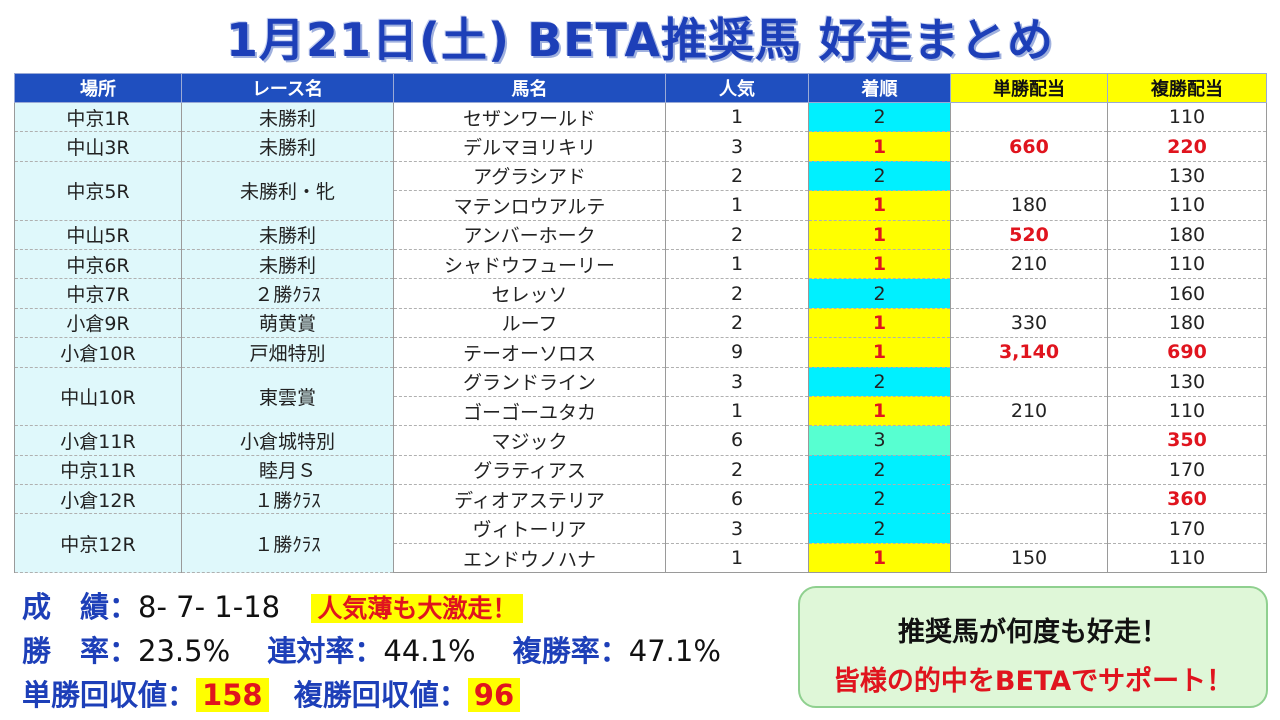  I want to click on table-row: 中京1R 未勝利 セザンワールド 1 2 110, so click(640, 117).